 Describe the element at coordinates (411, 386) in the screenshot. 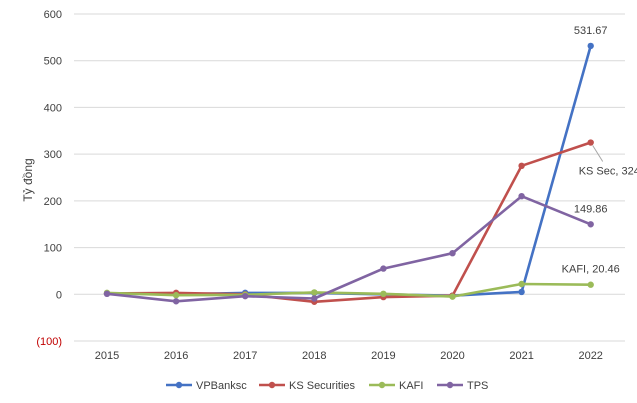

I see `legend-label: KAFI` at that location.